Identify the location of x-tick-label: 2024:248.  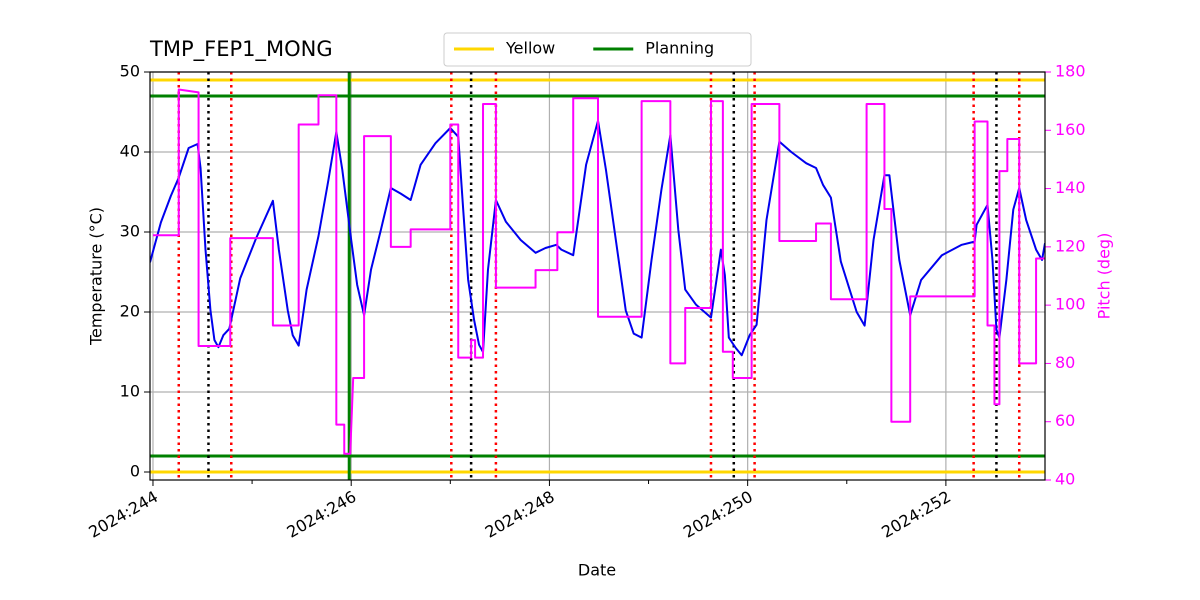
(520, 514).